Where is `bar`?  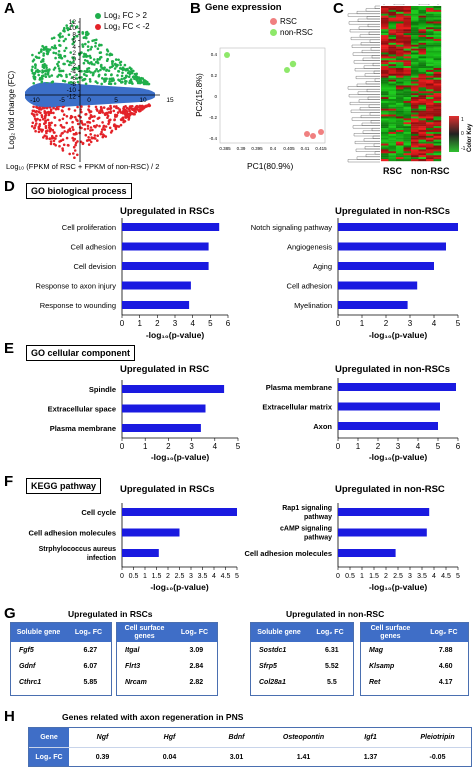
bar is located at coordinates (179, 512).